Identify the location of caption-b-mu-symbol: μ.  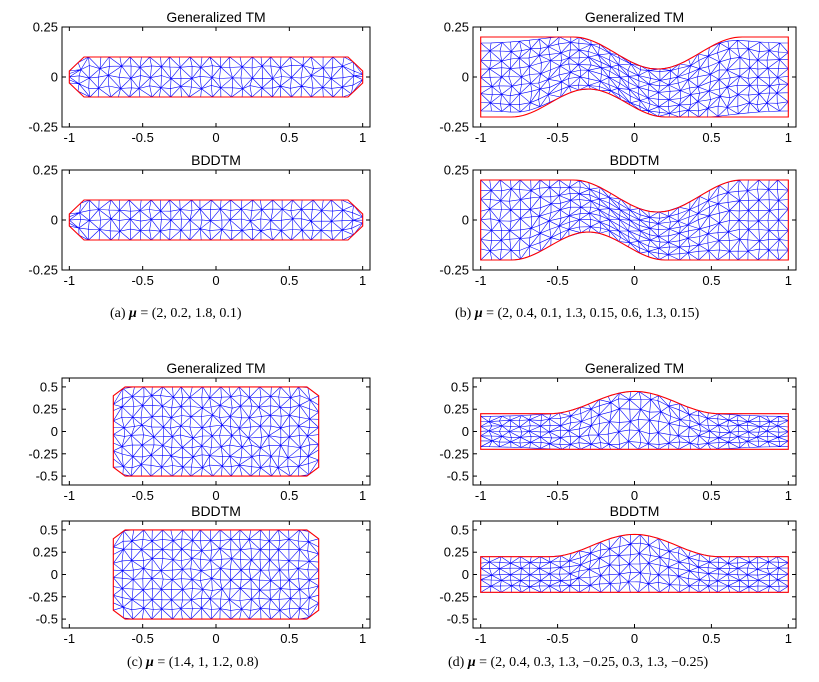
(478, 313).